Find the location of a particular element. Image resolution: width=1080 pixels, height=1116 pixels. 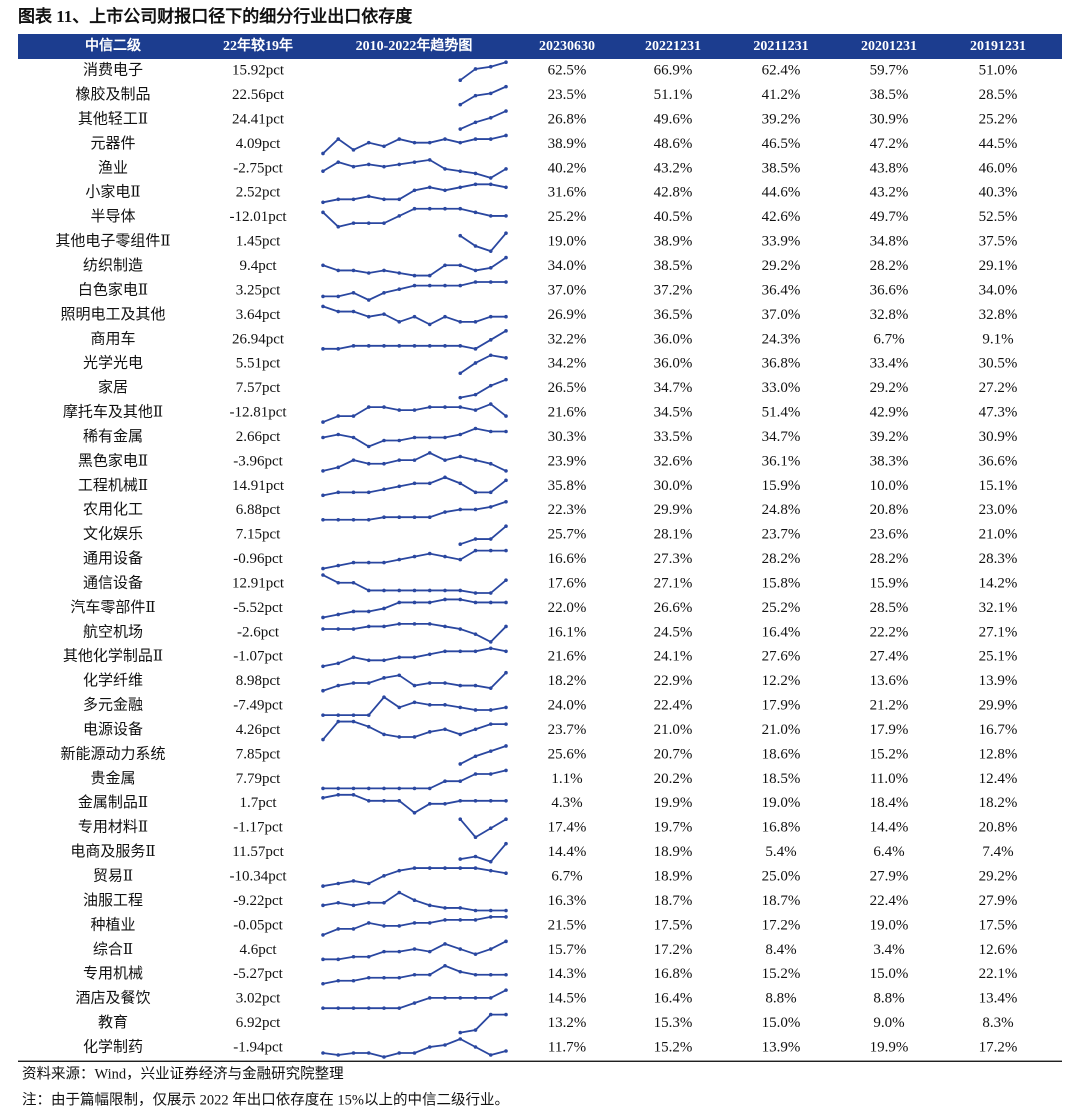

industry-name: 电商及服务Ⅱ is located at coordinates (112, 851).